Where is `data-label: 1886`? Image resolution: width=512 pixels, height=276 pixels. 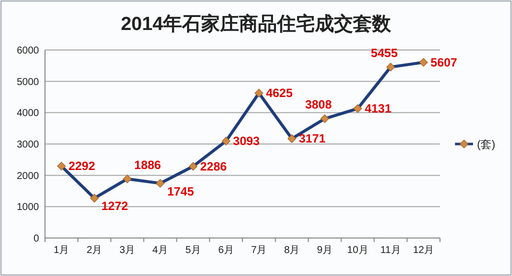 data-label: 1886 is located at coordinates (148, 165).